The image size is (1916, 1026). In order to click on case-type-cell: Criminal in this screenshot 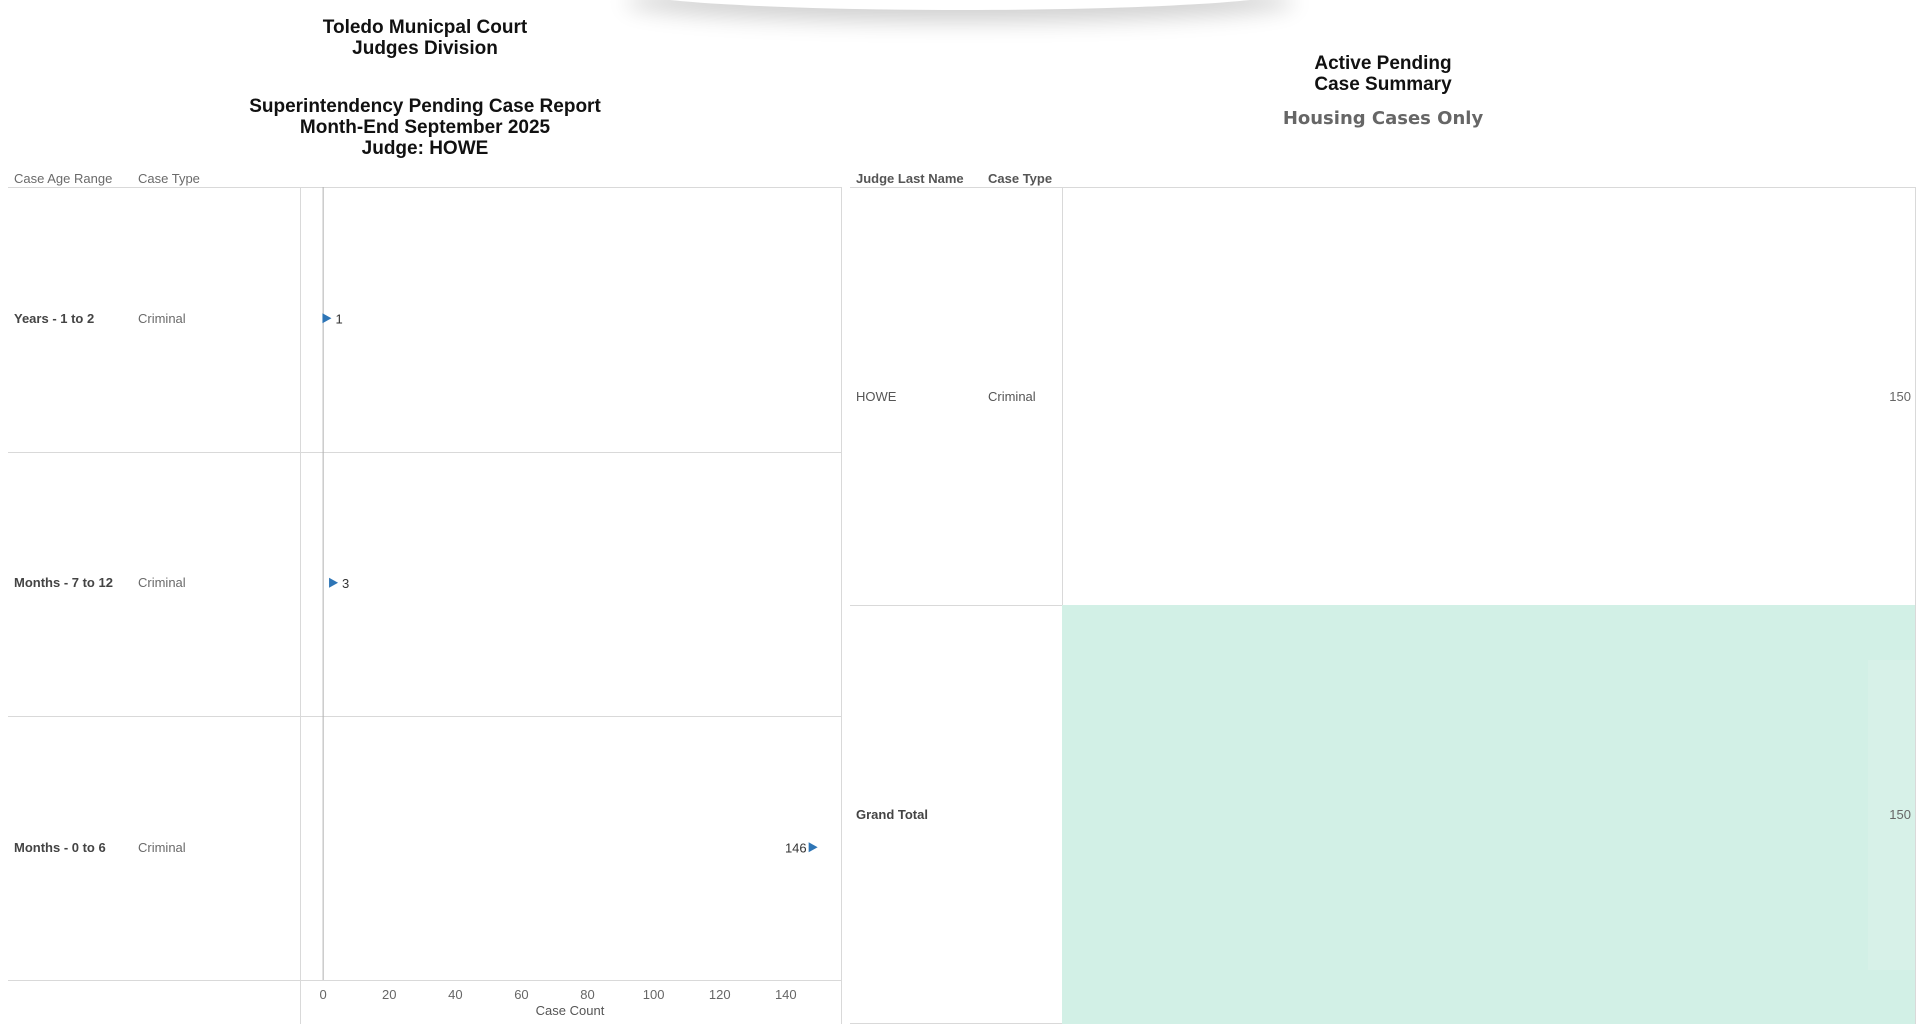, I will do `click(1012, 396)`.